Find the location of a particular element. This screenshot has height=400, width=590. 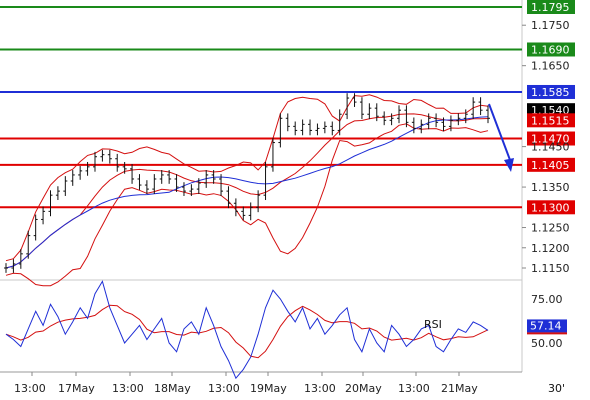

price-tick-label: 1.1250 is located at coordinates (550, 228).